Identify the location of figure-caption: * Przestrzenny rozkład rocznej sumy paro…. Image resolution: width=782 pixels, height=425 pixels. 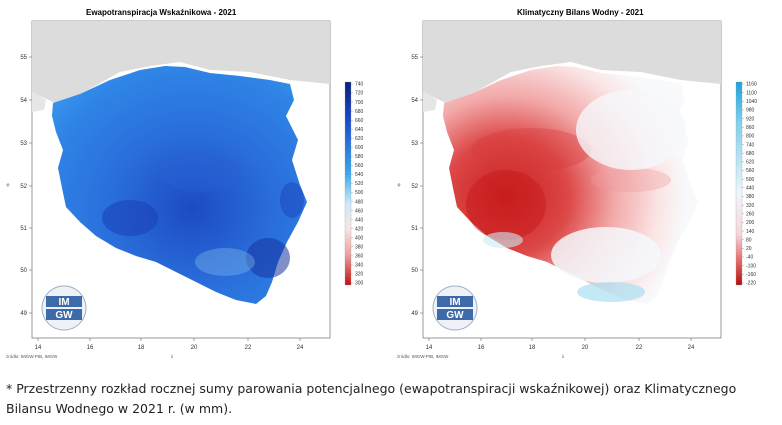
(371, 398).